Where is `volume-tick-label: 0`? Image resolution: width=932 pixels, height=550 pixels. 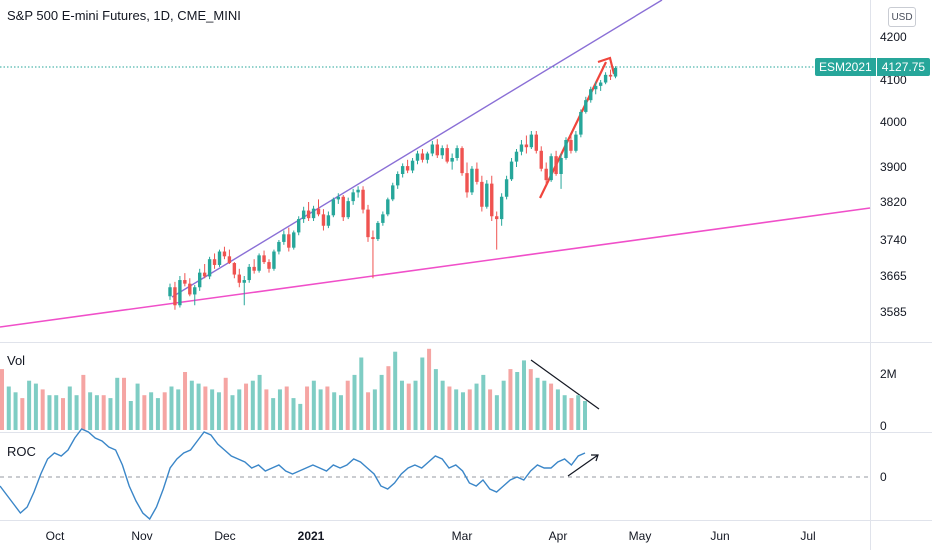 volume-tick-label: 0 is located at coordinates (883, 426).